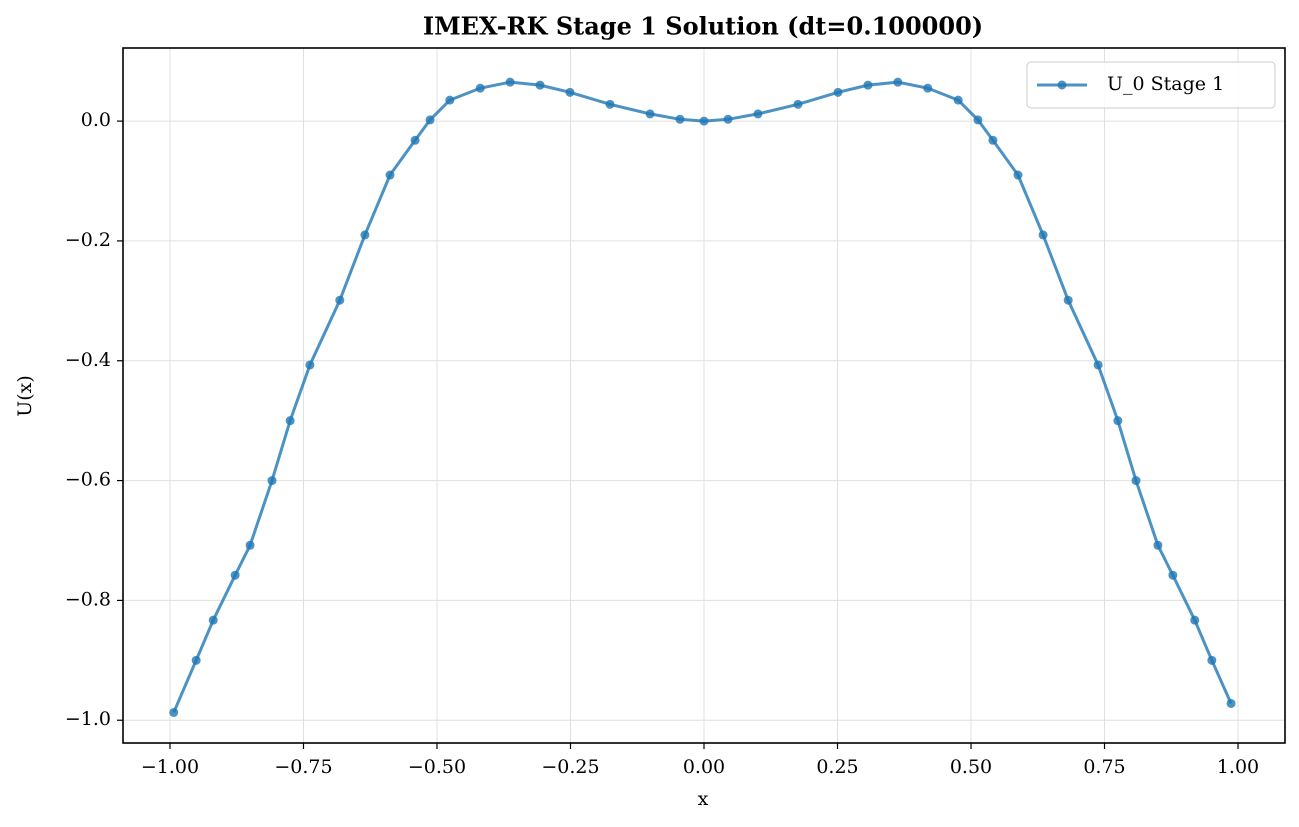 The width and height of the screenshot is (1299, 827). Describe the element at coordinates (25, 396) in the screenshot. I see `y-axis-label: U(x)` at that location.